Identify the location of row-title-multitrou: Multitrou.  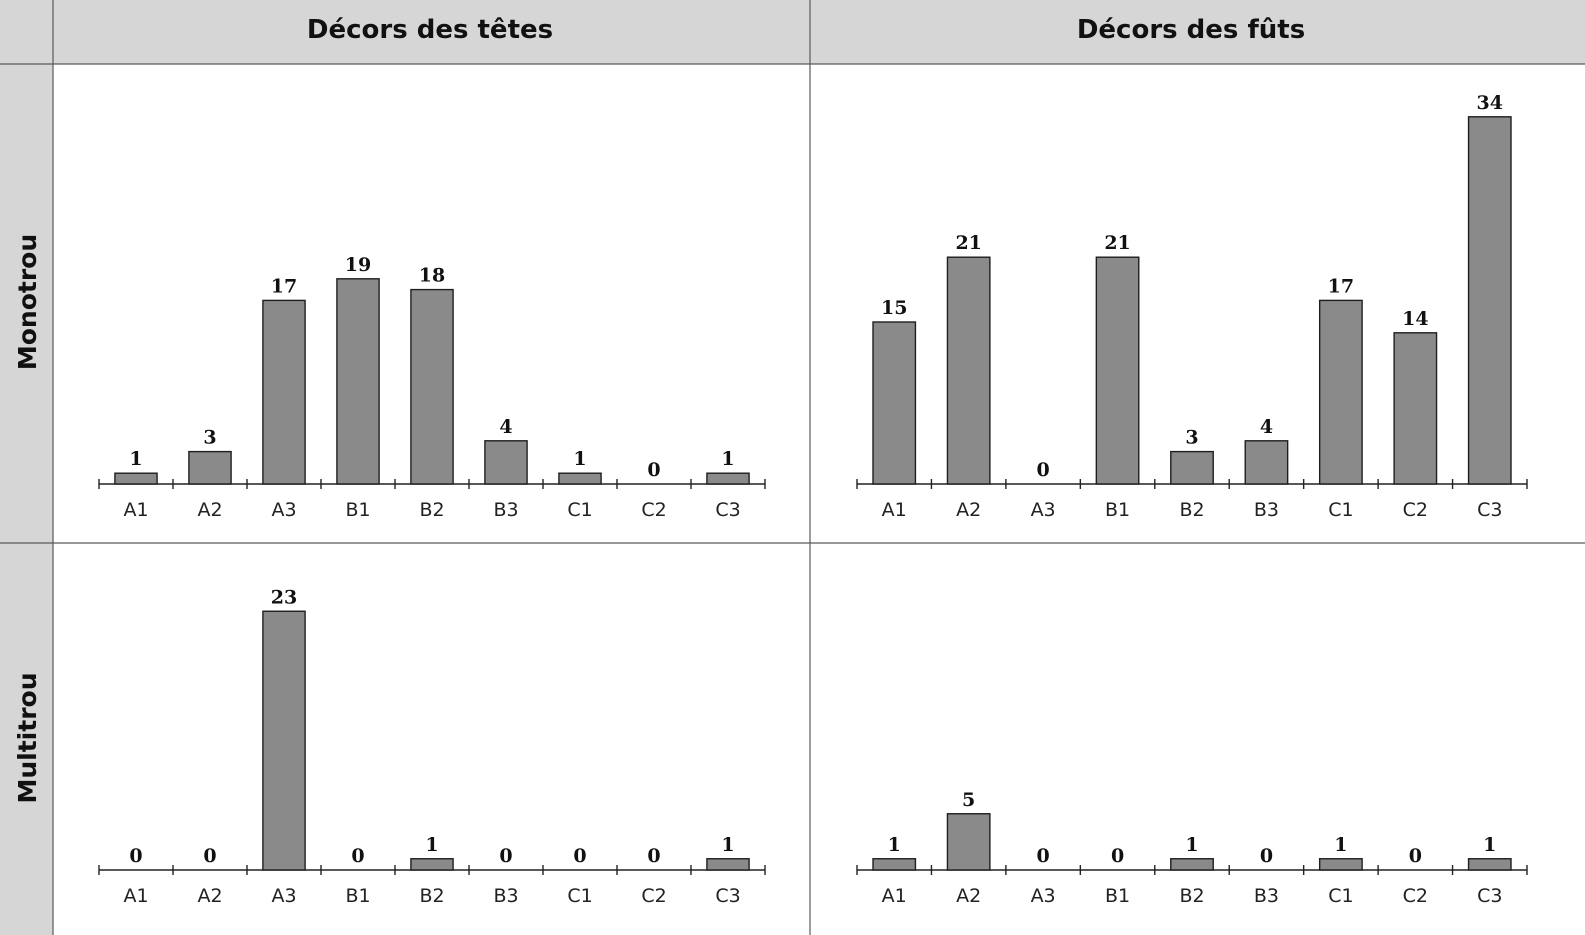
(27, 737).